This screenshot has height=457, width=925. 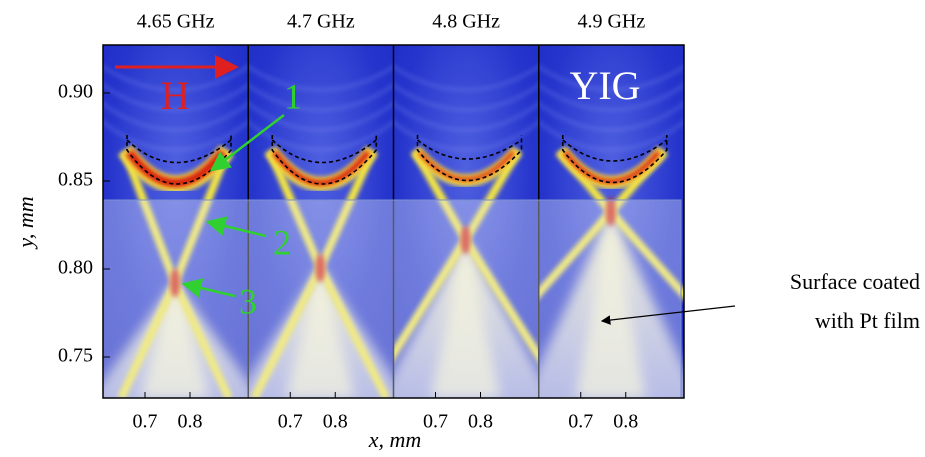 What do you see at coordinates (395, 439) in the screenshot?
I see `x-axis-label: x, mm` at bounding box center [395, 439].